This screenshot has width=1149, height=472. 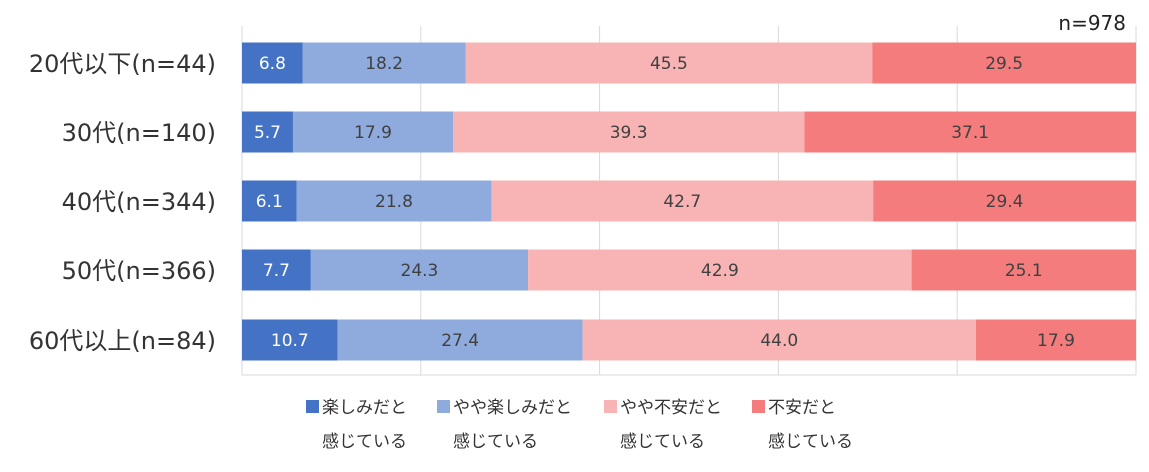 I want to click on data-label: 42.9, so click(x=720, y=271).